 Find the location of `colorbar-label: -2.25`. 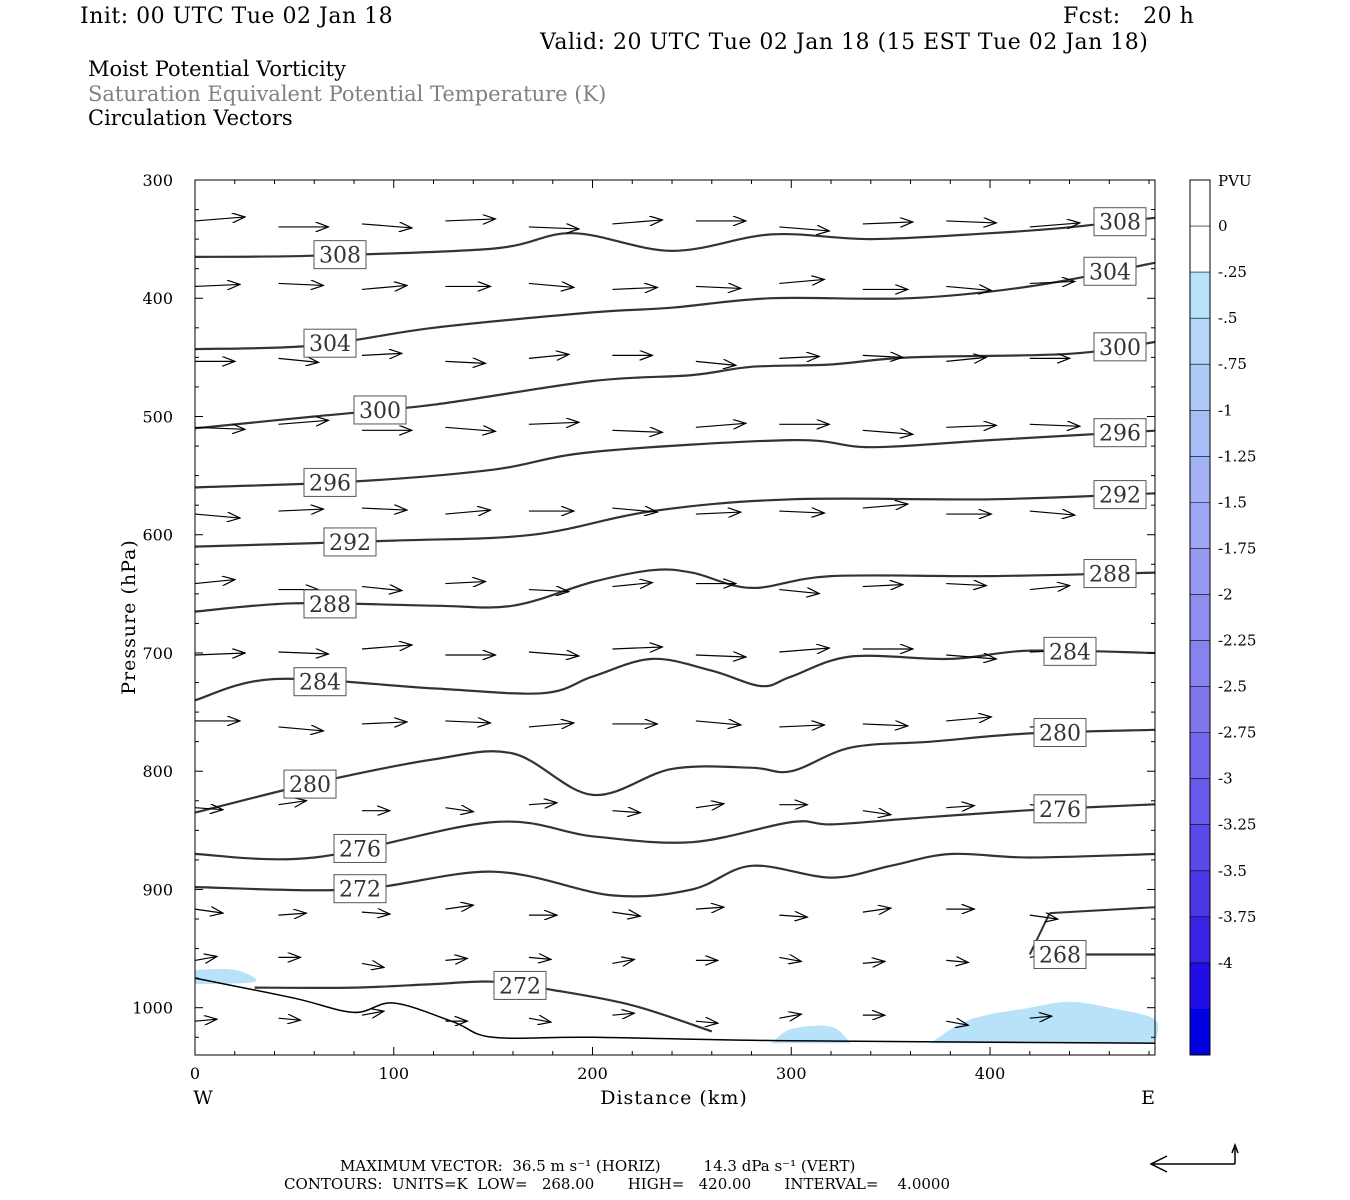

colorbar-label: -2.25 is located at coordinates (1237, 641).